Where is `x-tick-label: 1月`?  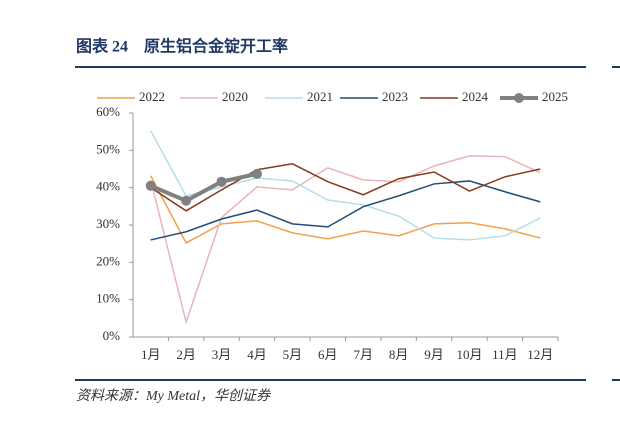
x-tick-label: 1月 is located at coordinates (151, 354).